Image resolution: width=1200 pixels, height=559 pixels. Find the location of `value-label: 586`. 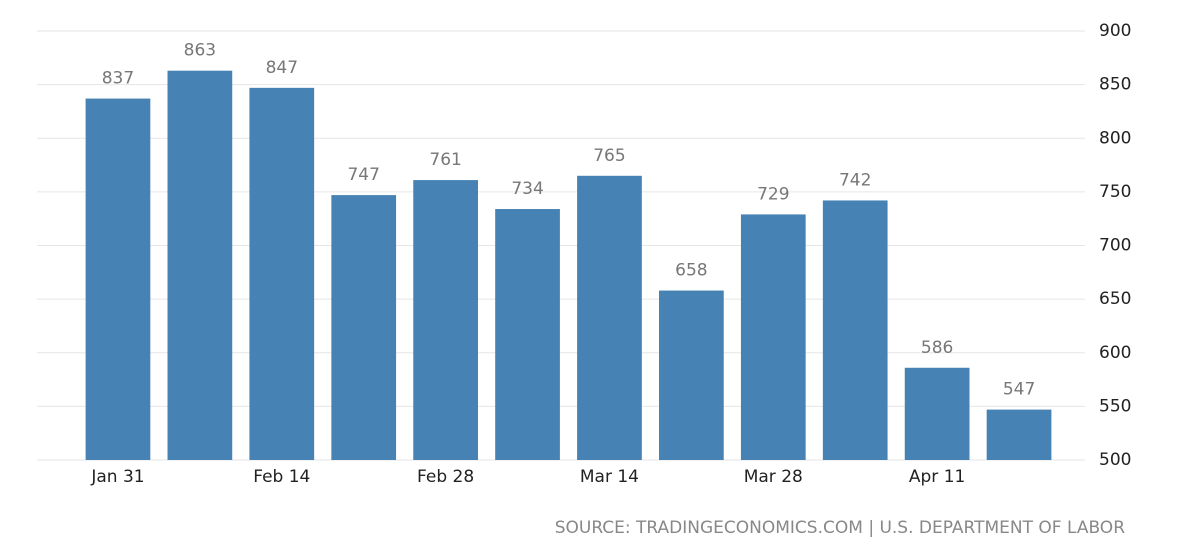

value-label: 586 is located at coordinates (937, 348).